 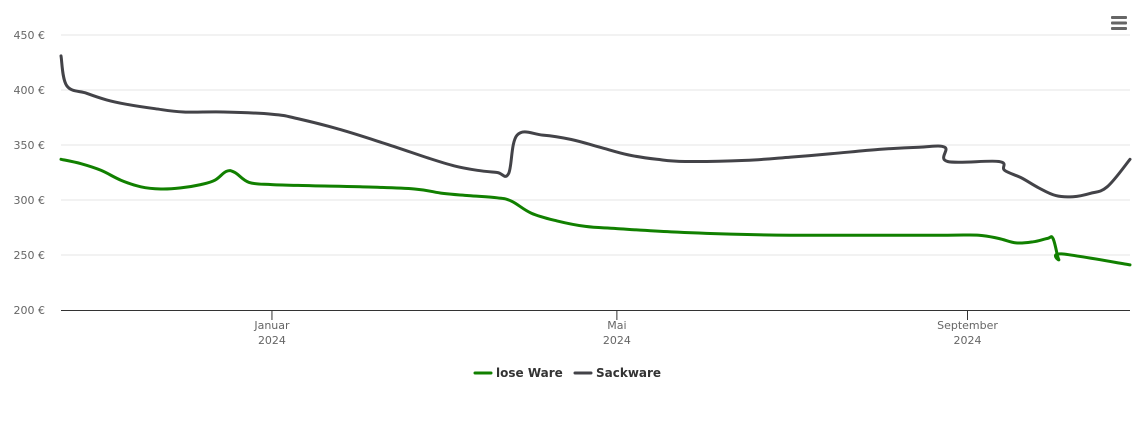 I want to click on y-tick-label-450: 450 €, so click(x=30, y=35).